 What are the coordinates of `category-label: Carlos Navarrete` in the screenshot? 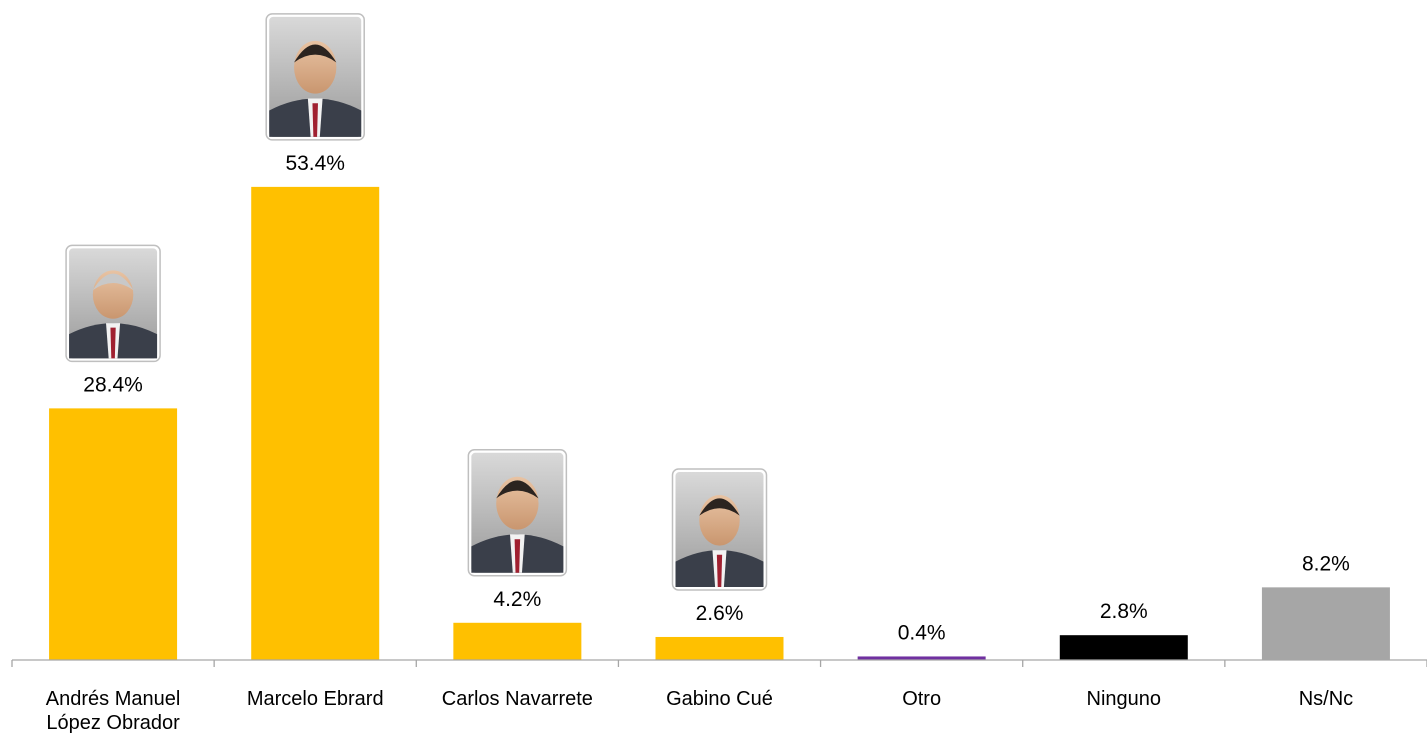 It's located at (517, 699).